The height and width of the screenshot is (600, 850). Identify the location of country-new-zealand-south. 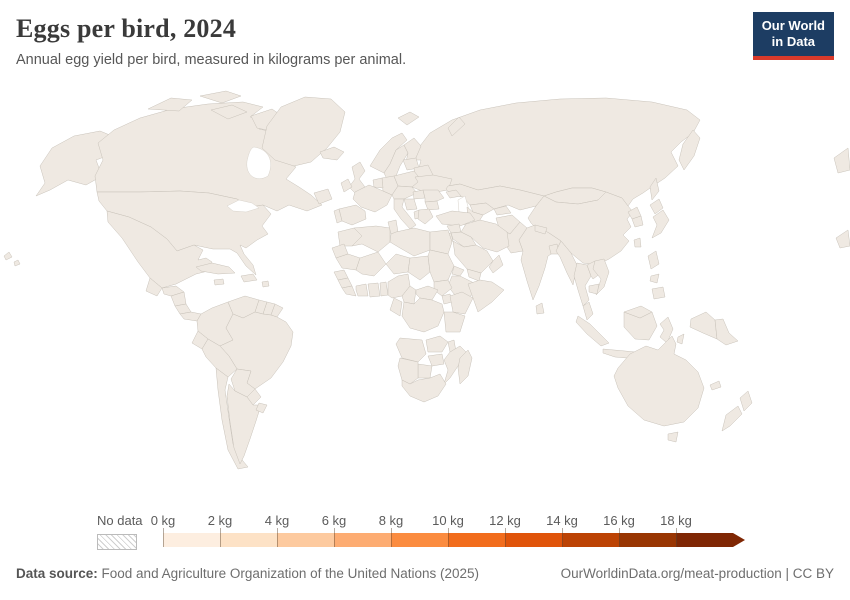
(732, 418).